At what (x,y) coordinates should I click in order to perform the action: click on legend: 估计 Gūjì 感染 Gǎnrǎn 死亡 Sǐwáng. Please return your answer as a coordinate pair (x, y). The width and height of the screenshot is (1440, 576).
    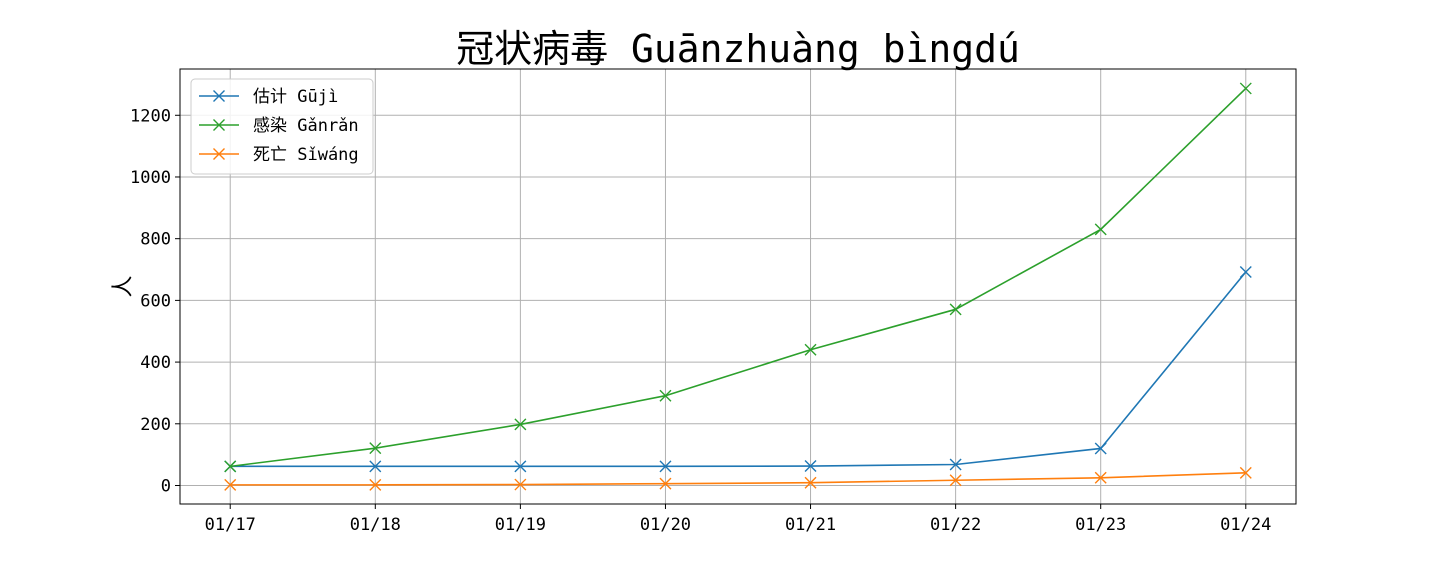
    Looking at the image, I should click on (282, 126).